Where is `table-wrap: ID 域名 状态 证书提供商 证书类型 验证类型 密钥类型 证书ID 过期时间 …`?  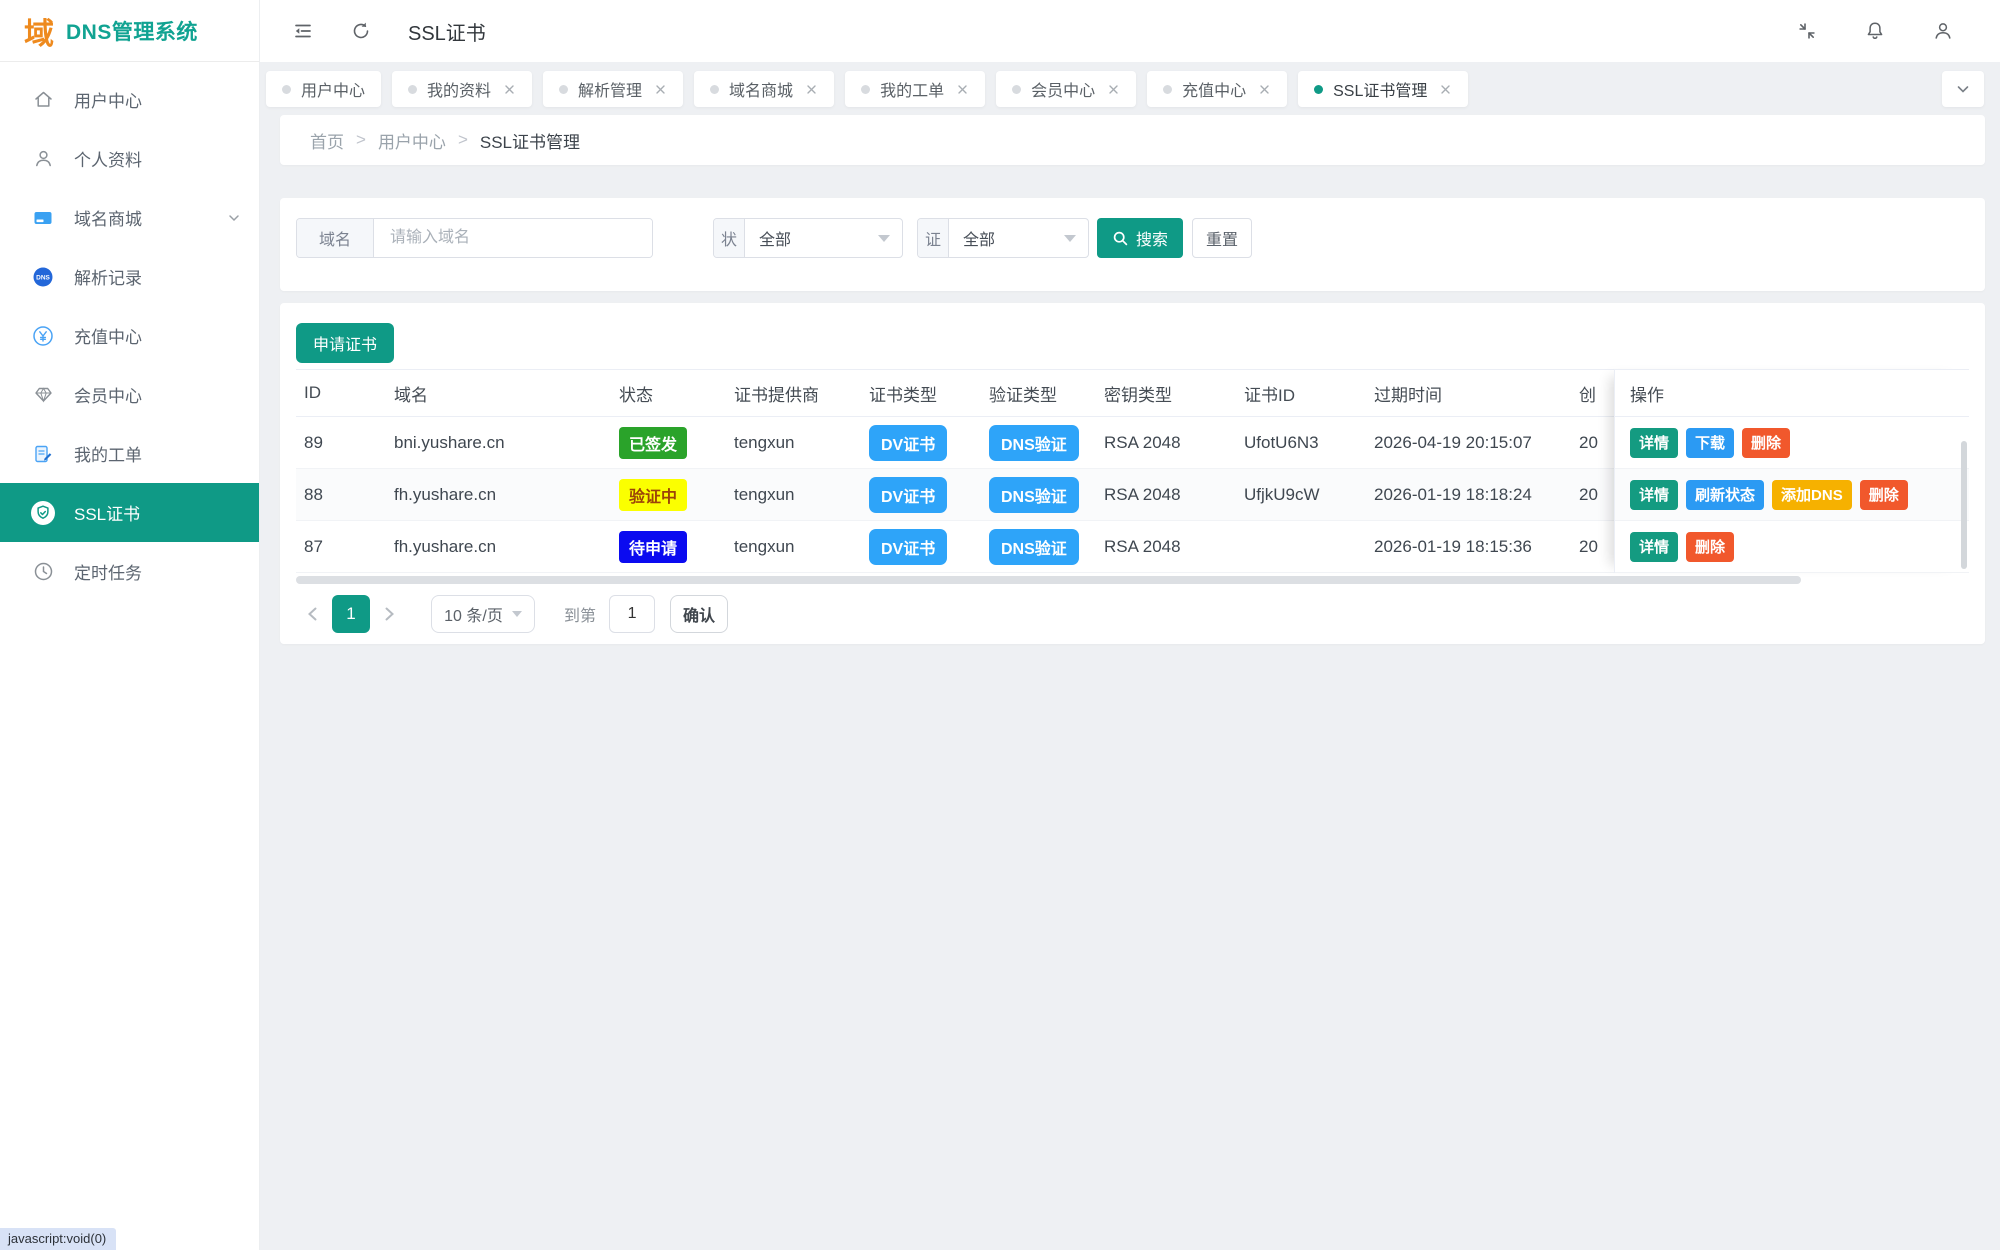 table-wrap: ID 域名 状态 证书提供商 证书类型 验证类型 密钥类型 证书ID 过期时间 … is located at coordinates (1132, 471).